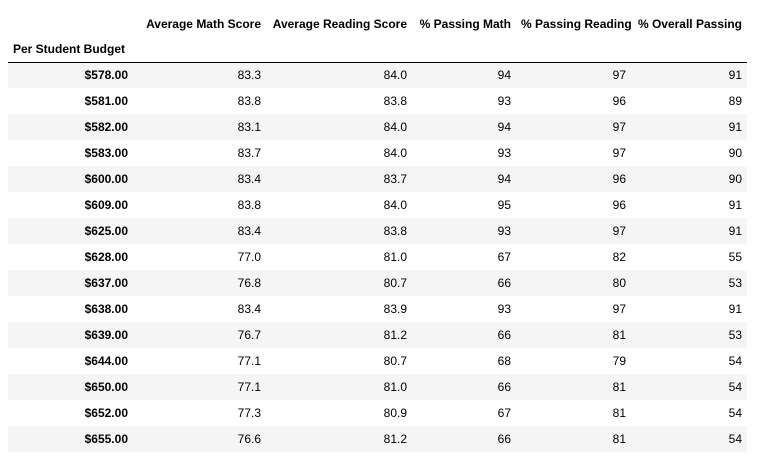  I want to click on row-index-cell: $655.00, so click(106, 439).